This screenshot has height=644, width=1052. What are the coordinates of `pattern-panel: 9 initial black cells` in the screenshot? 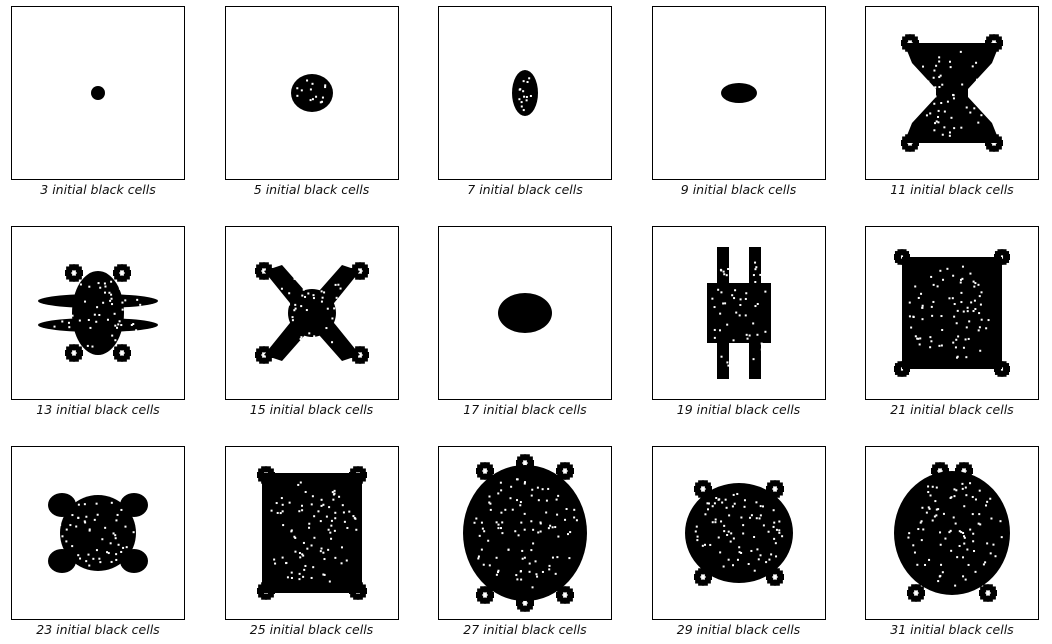 It's located at (738, 101).